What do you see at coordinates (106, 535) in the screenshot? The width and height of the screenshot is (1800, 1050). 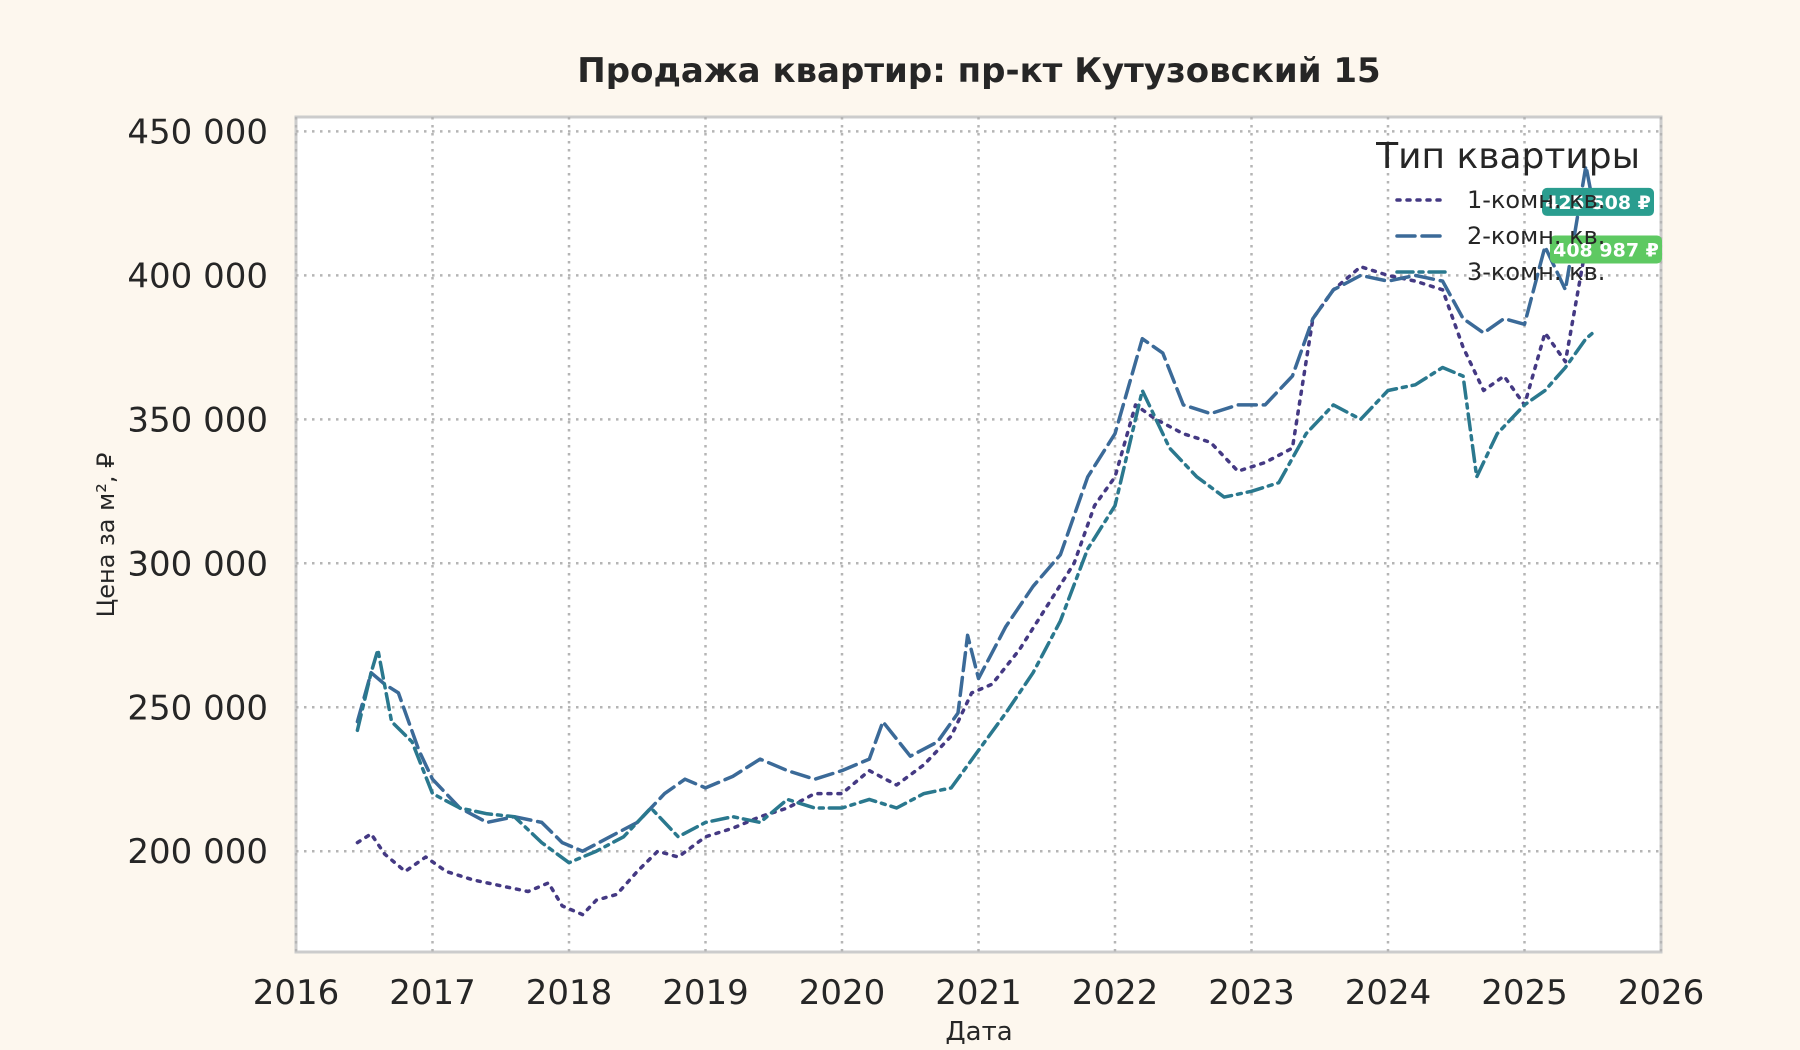 I see `y-axis-label: Цена за м², ₽` at bounding box center [106, 535].